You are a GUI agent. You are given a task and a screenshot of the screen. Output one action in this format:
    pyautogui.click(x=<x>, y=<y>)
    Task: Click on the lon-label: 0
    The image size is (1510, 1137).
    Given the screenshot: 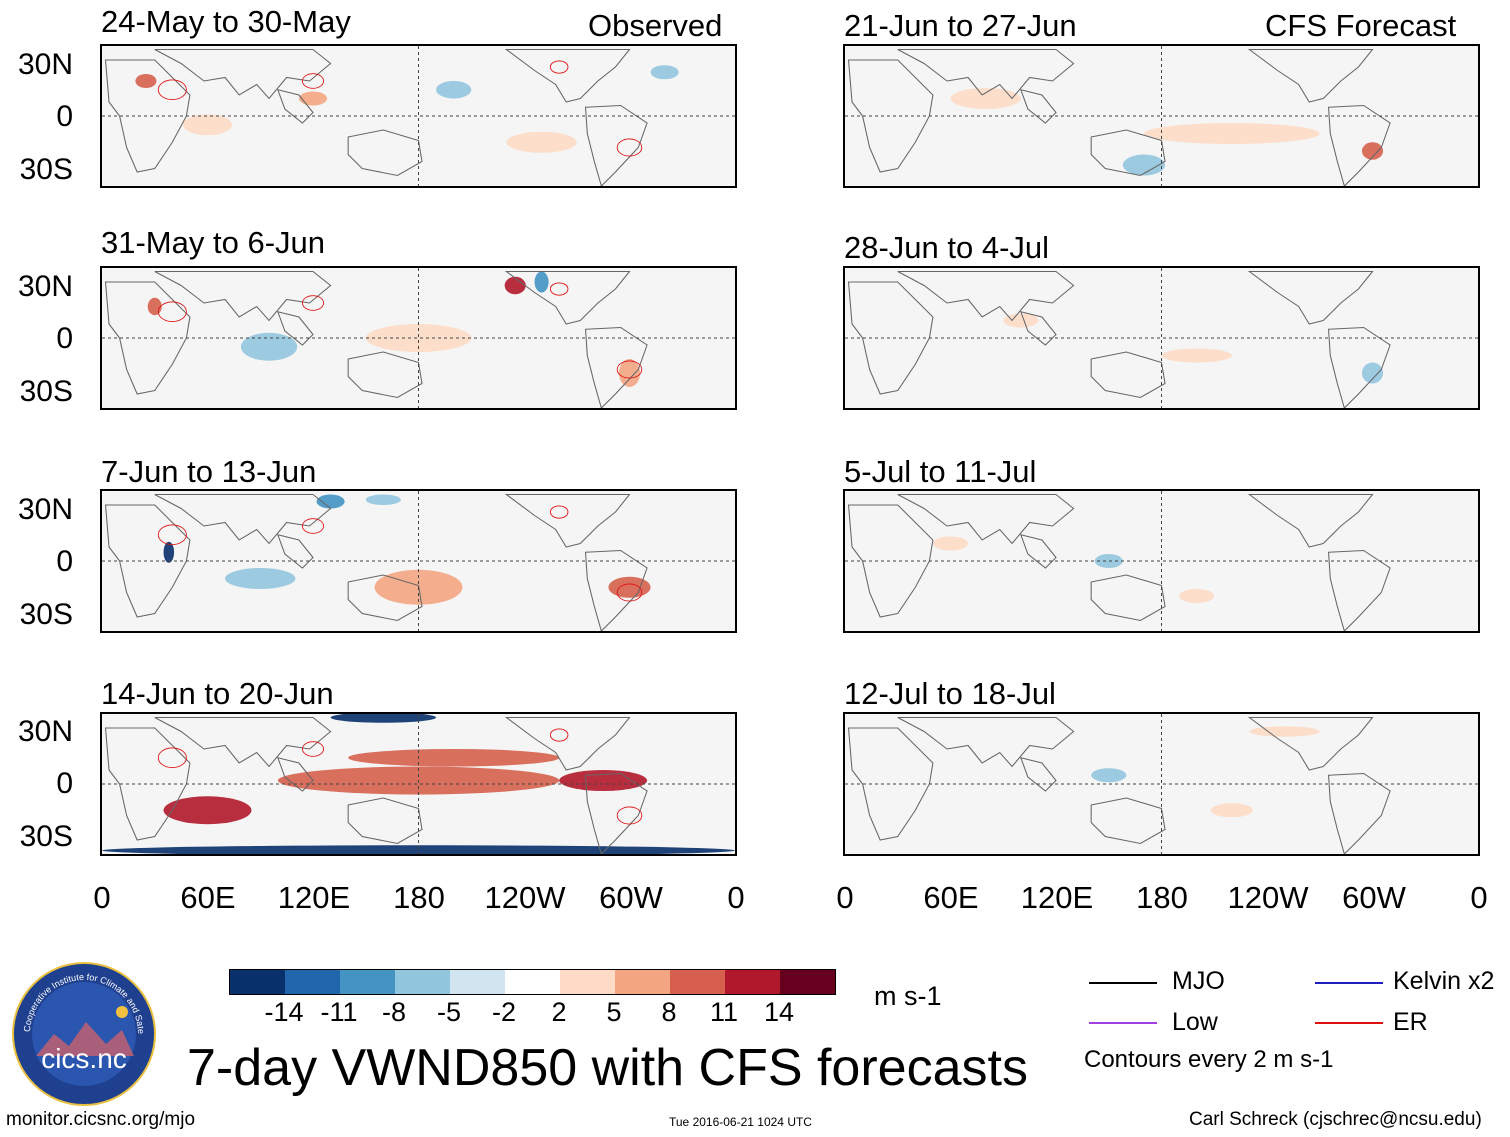 What is the action you would take?
    pyautogui.click(x=1479, y=897)
    